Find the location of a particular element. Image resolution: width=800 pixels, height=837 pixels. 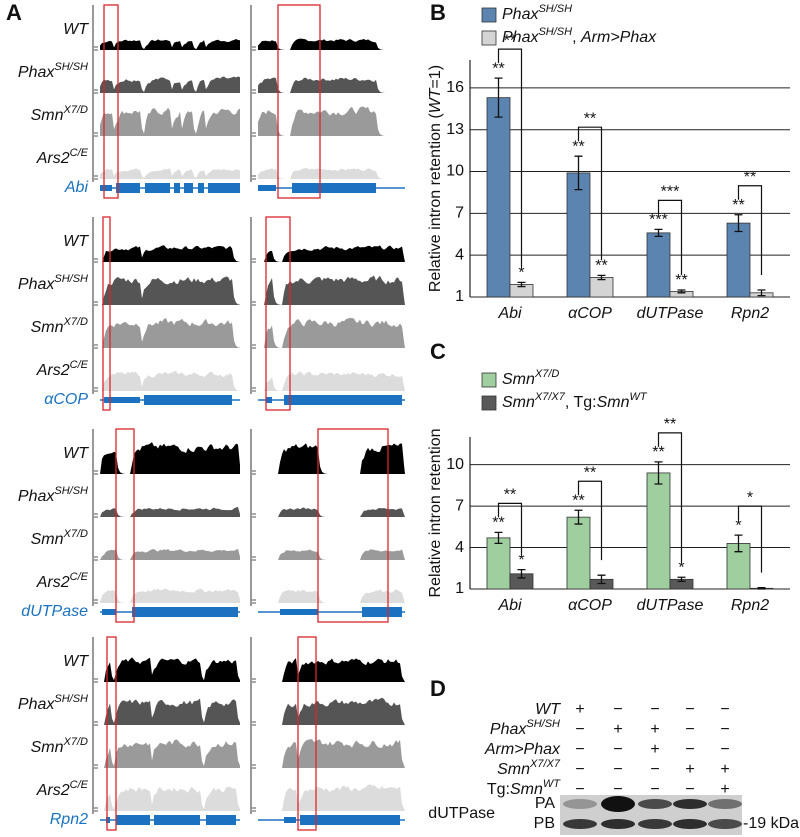

genotype-label: Arm>Phax is located at coordinates (522, 749).